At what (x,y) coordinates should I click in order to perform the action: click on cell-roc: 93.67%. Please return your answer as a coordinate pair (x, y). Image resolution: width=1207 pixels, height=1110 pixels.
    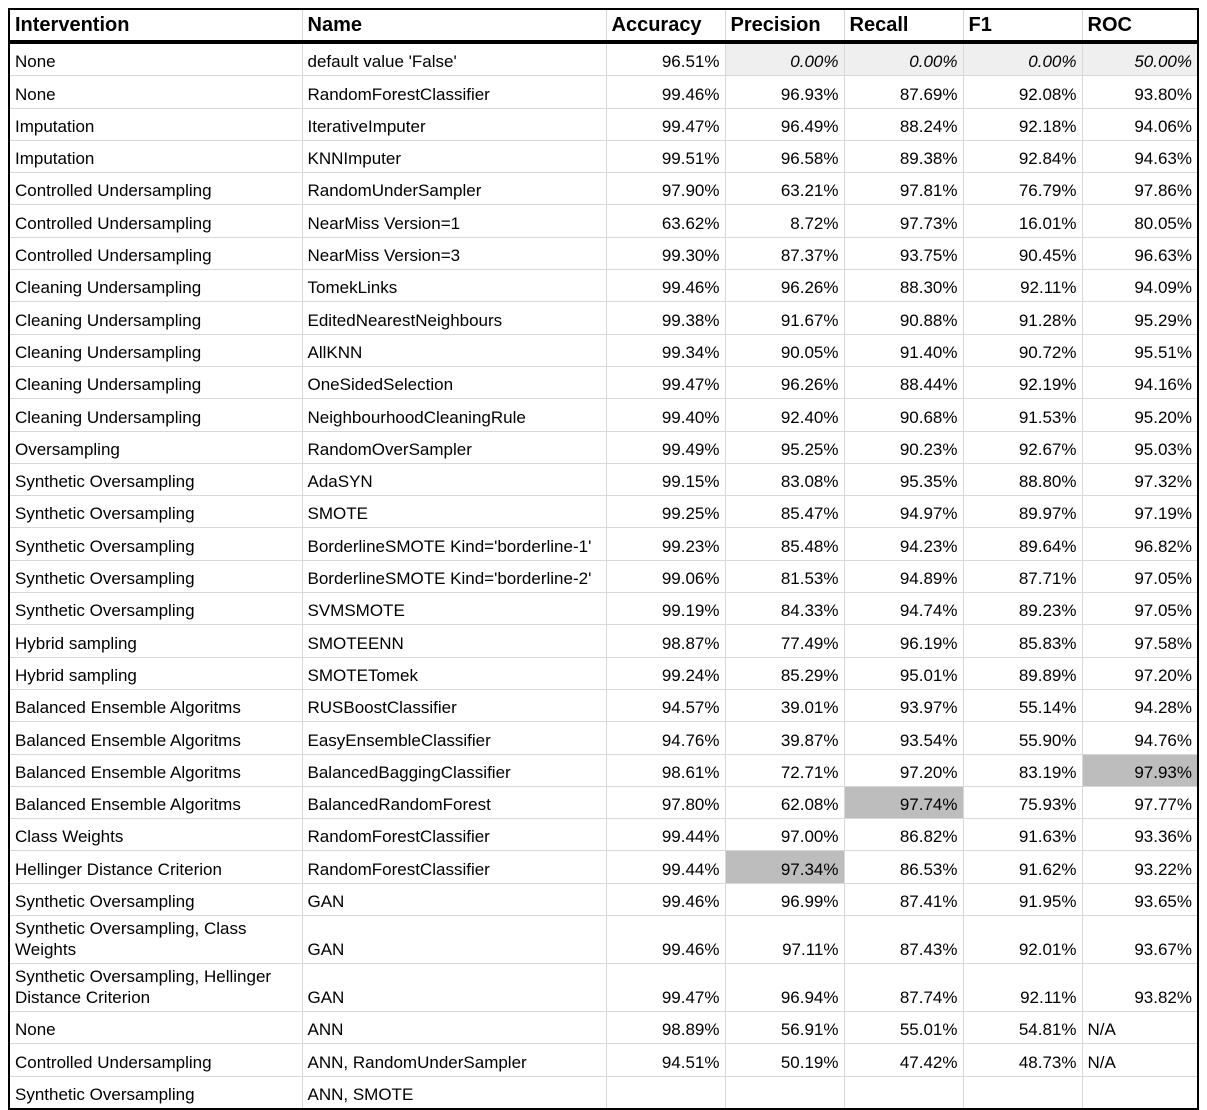
    Looking at the image, I should click on (1139, 940).